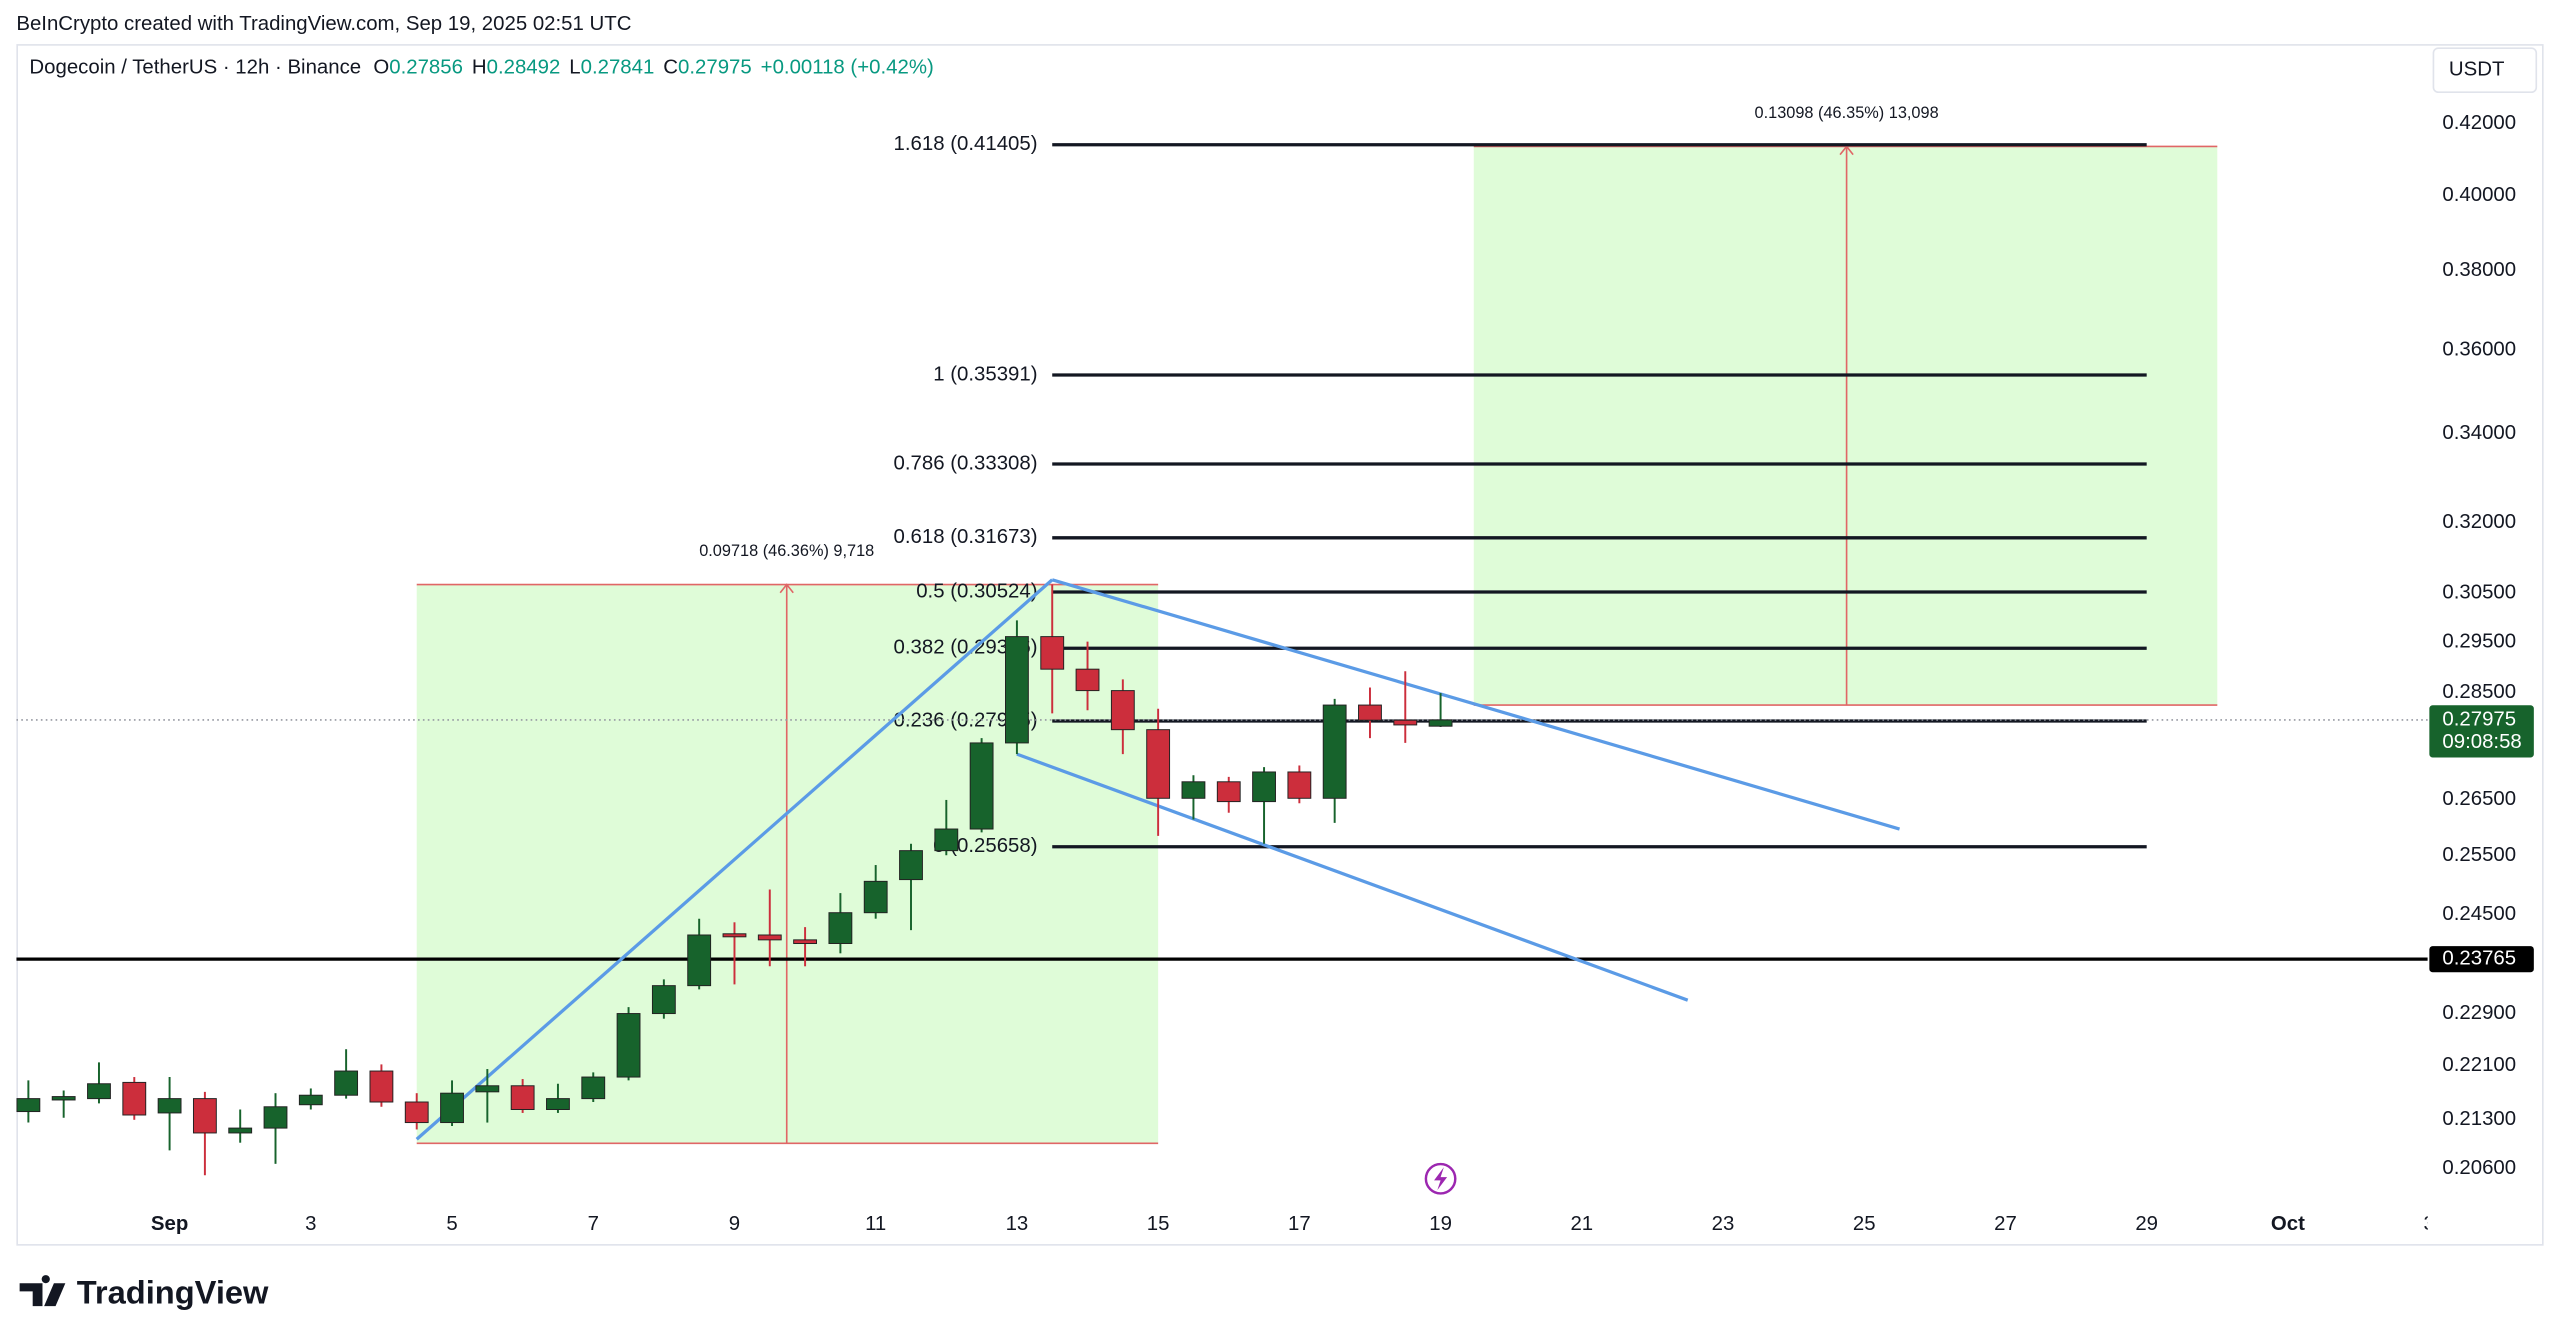 The image size is (2560, 1342). Describe the element at coordinates (1581, 1224) in the screenshot. I see `x-tick-label: 21` at that location.